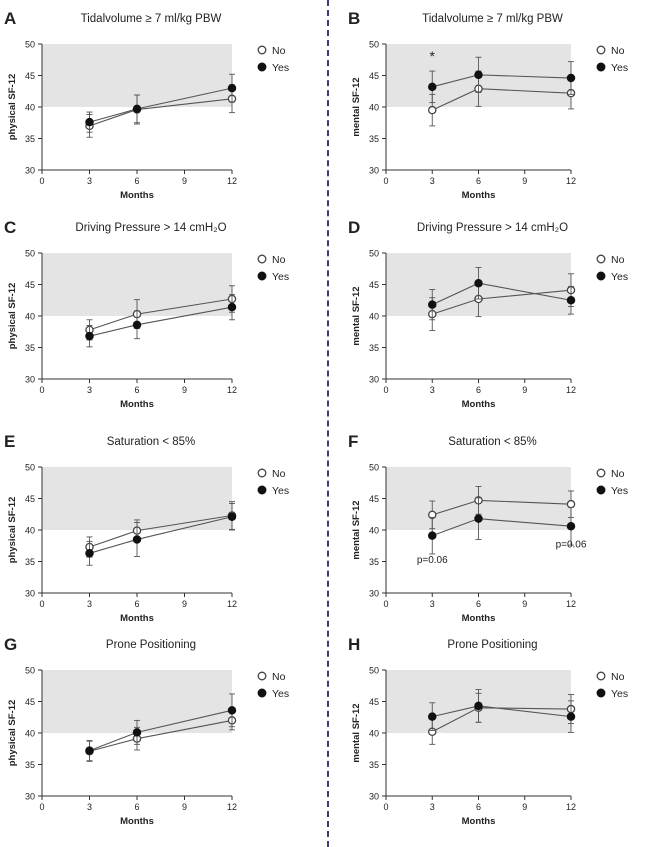 This screenshot has width=654, height=847. I want to click on panel-letter: C, so click(10, 227).